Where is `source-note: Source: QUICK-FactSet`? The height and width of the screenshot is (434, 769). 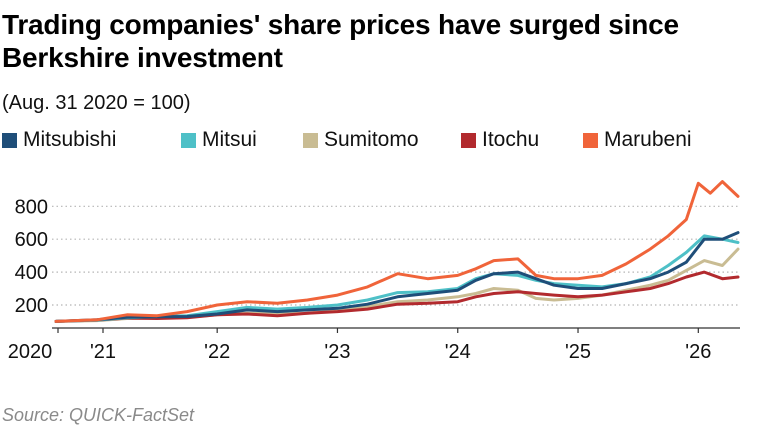 source-note: Source: QUICK-FactSet is located at coordinates (98, 415).